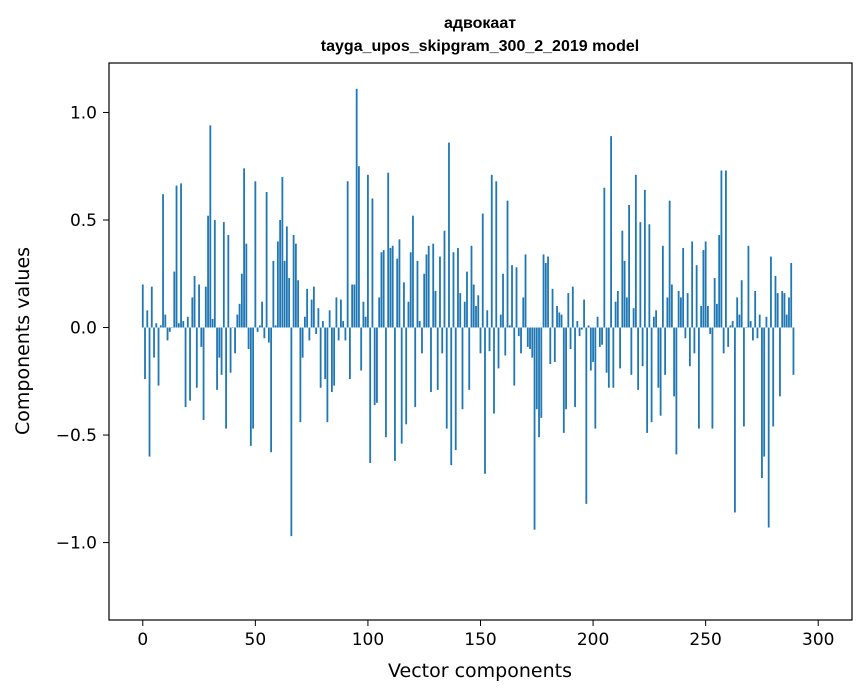 This screenshot has width=867, height=696. I want to click on x-tick-label: 200, so click(593, 640).